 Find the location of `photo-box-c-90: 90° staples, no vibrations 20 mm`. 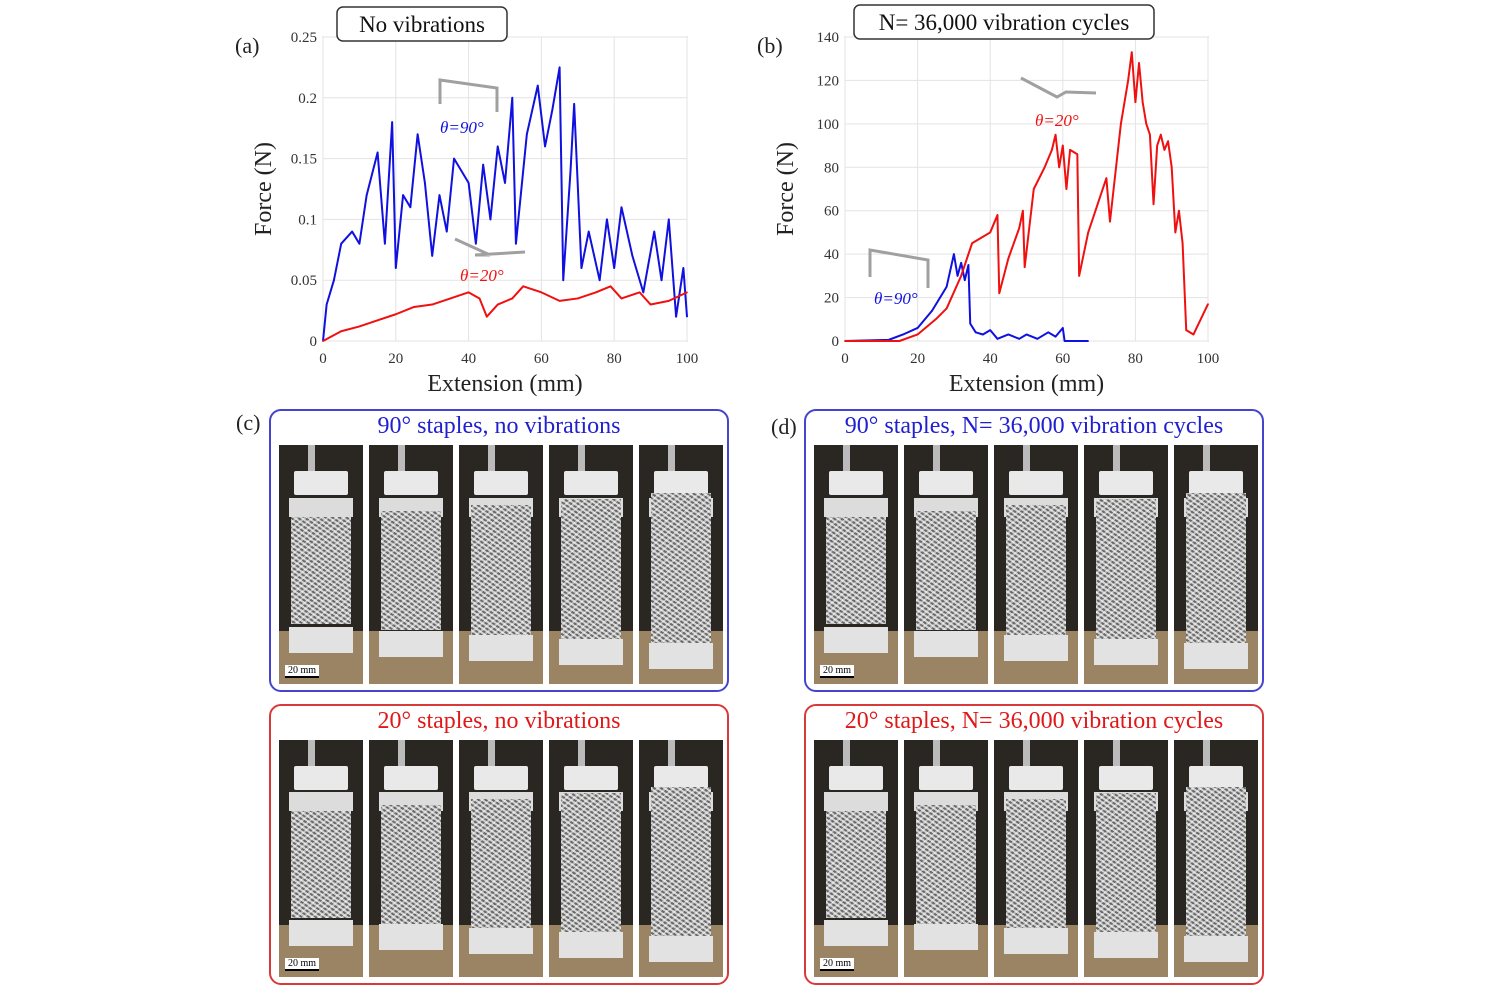

photo-box-c-90: 90° staples, no vibrations 20 mm is located at coordinates (499, 550).